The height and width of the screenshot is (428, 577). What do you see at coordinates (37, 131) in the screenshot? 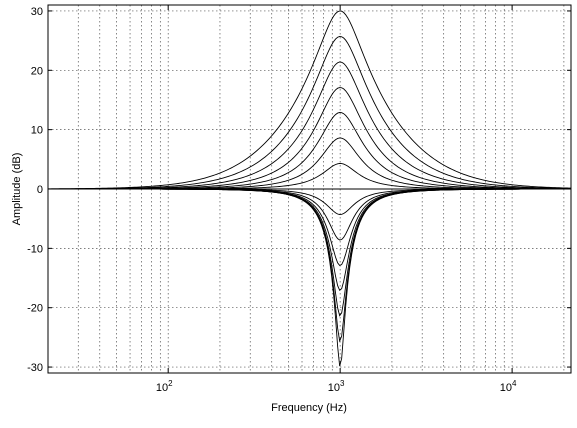
I see `y-tick-label: 10` at bounding box center [37, 131].